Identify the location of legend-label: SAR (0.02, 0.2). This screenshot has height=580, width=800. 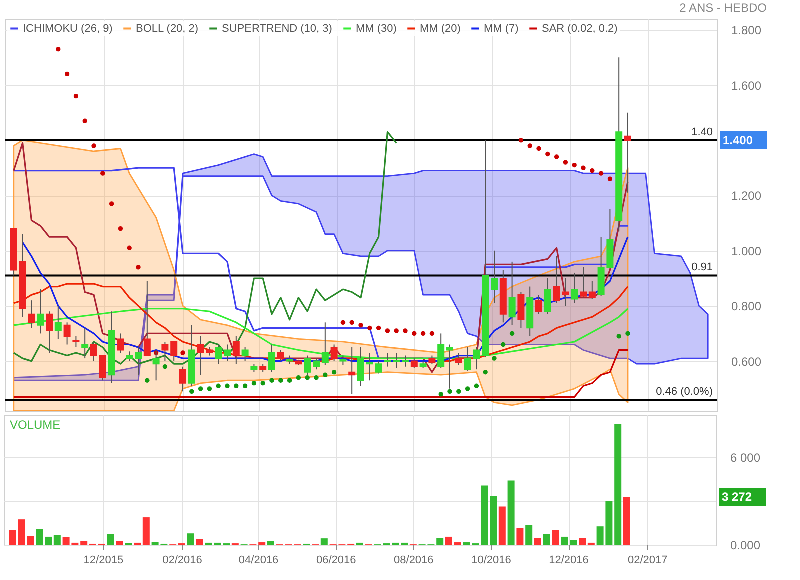
(580, 28).